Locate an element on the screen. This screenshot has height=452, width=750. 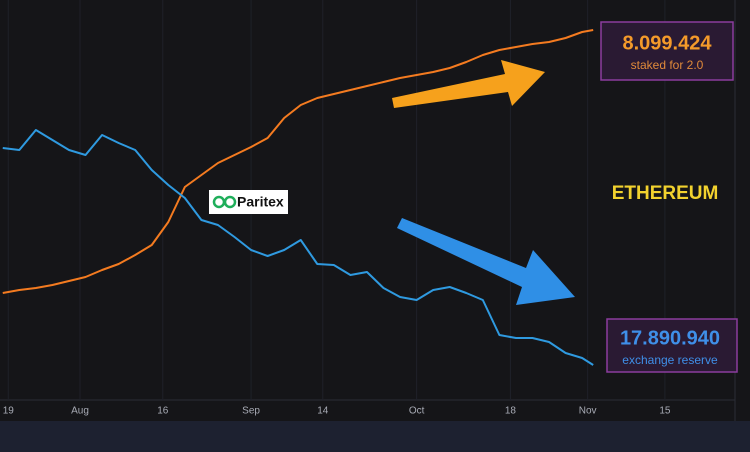
up-arrow is located at coordinates (468, 84).